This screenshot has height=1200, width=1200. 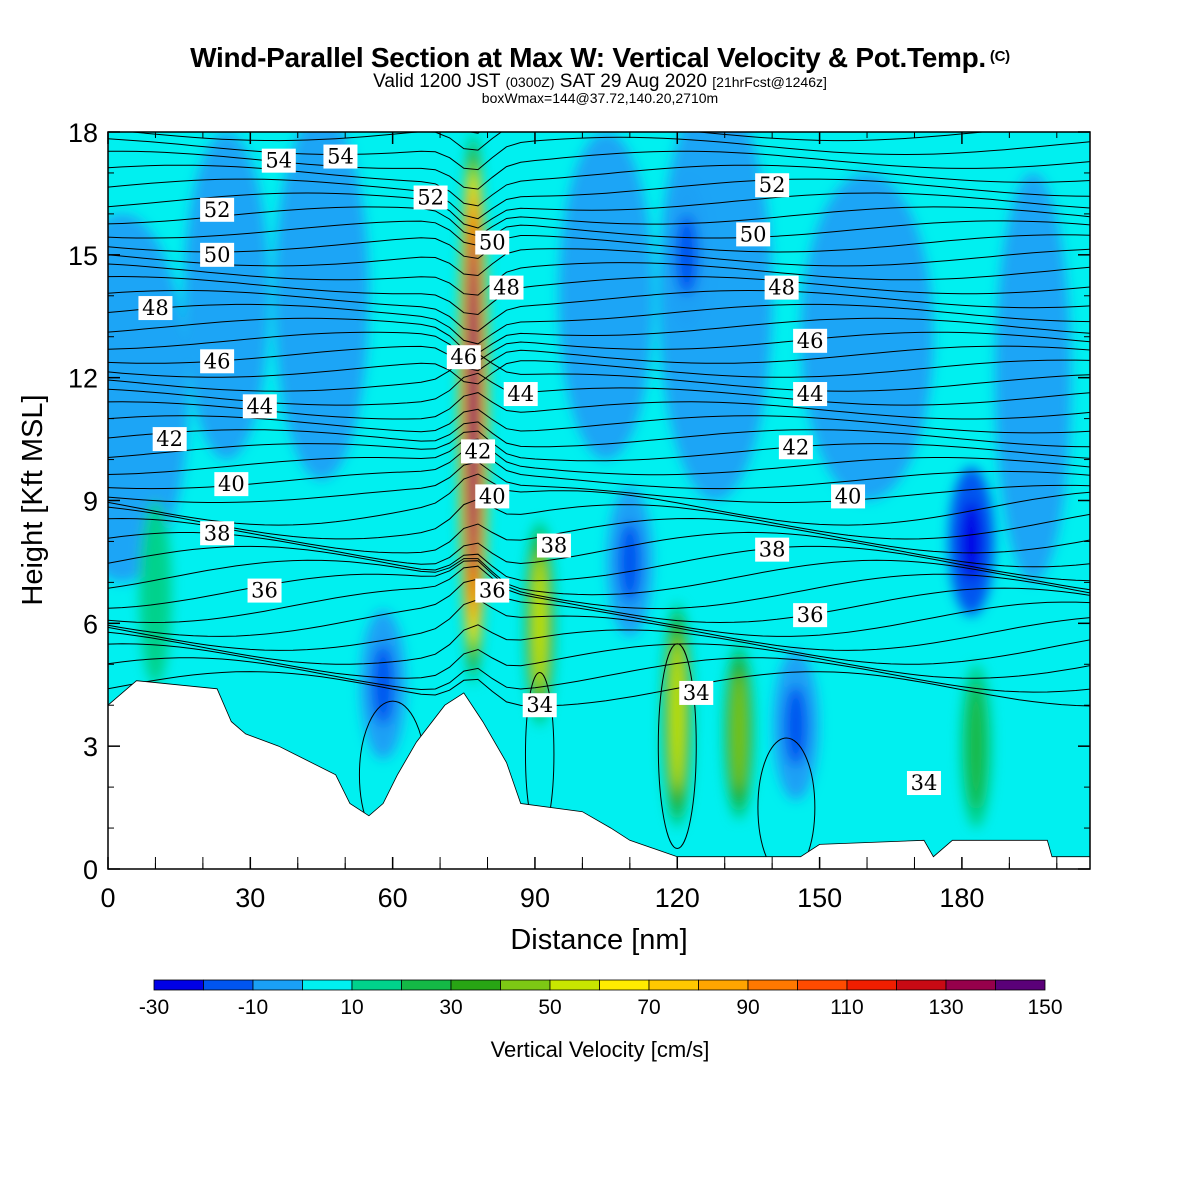 I want to click on theta-label-10: 48, so click(x=781, y=287).